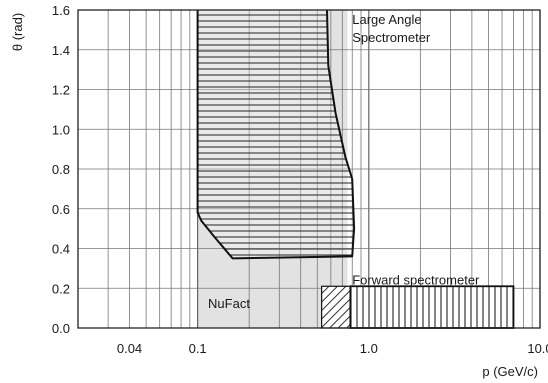  Describe the element at coordinates (17, 32) in the screenshot. I see `y-axis-label: θ (rad)` at that location.